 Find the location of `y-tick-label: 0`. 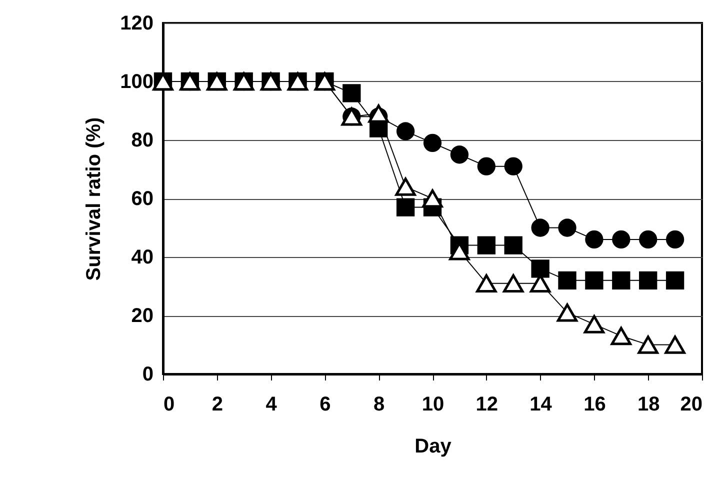

y-tick-label: 0 is located at coordinates (148, 375).